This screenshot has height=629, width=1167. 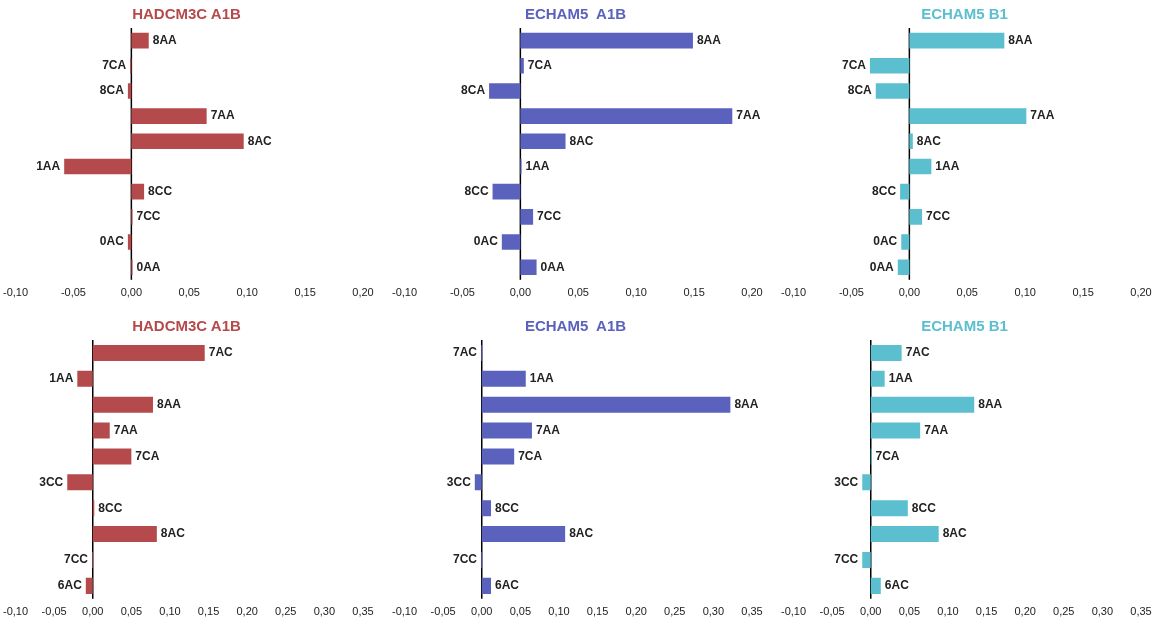 What do you see at coordinates (884, 190) in the screenshot?
I see `y-tick-label: 8CC` at bounding box center [884, 190].